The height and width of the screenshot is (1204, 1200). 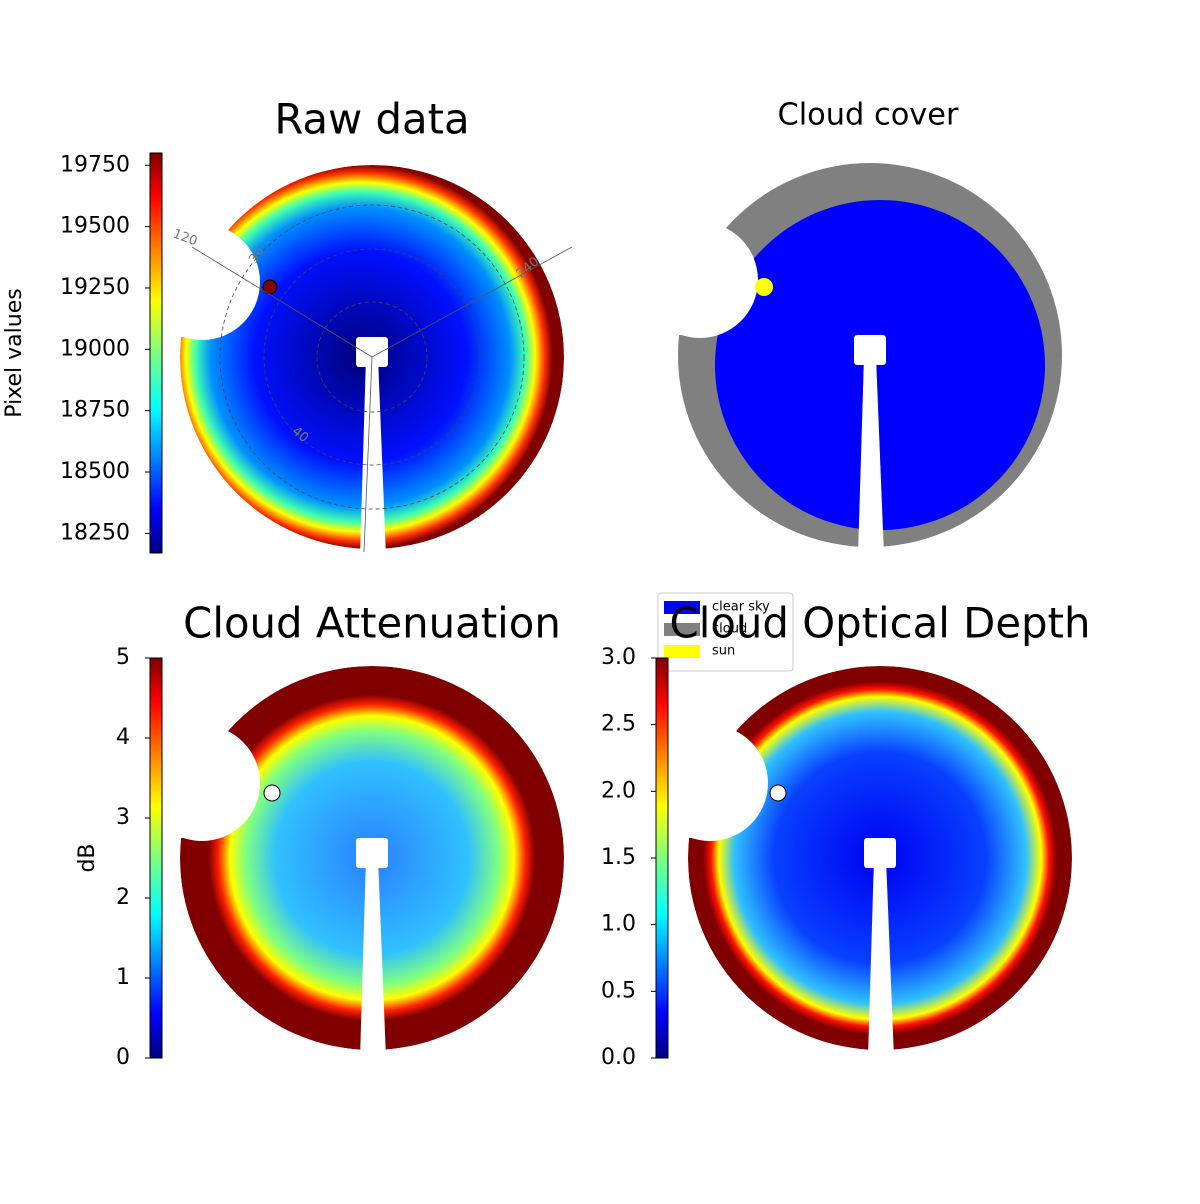 What do you see at coordinates (870, 355) in the screenshot?
I see `cloud-cover-image` at bounding box center [870, 355].